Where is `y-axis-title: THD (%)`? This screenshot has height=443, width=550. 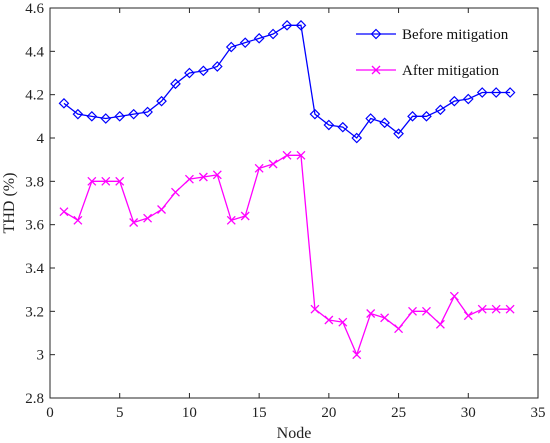 y-axis-title: THD (%) is located at coordinates (9, 203).